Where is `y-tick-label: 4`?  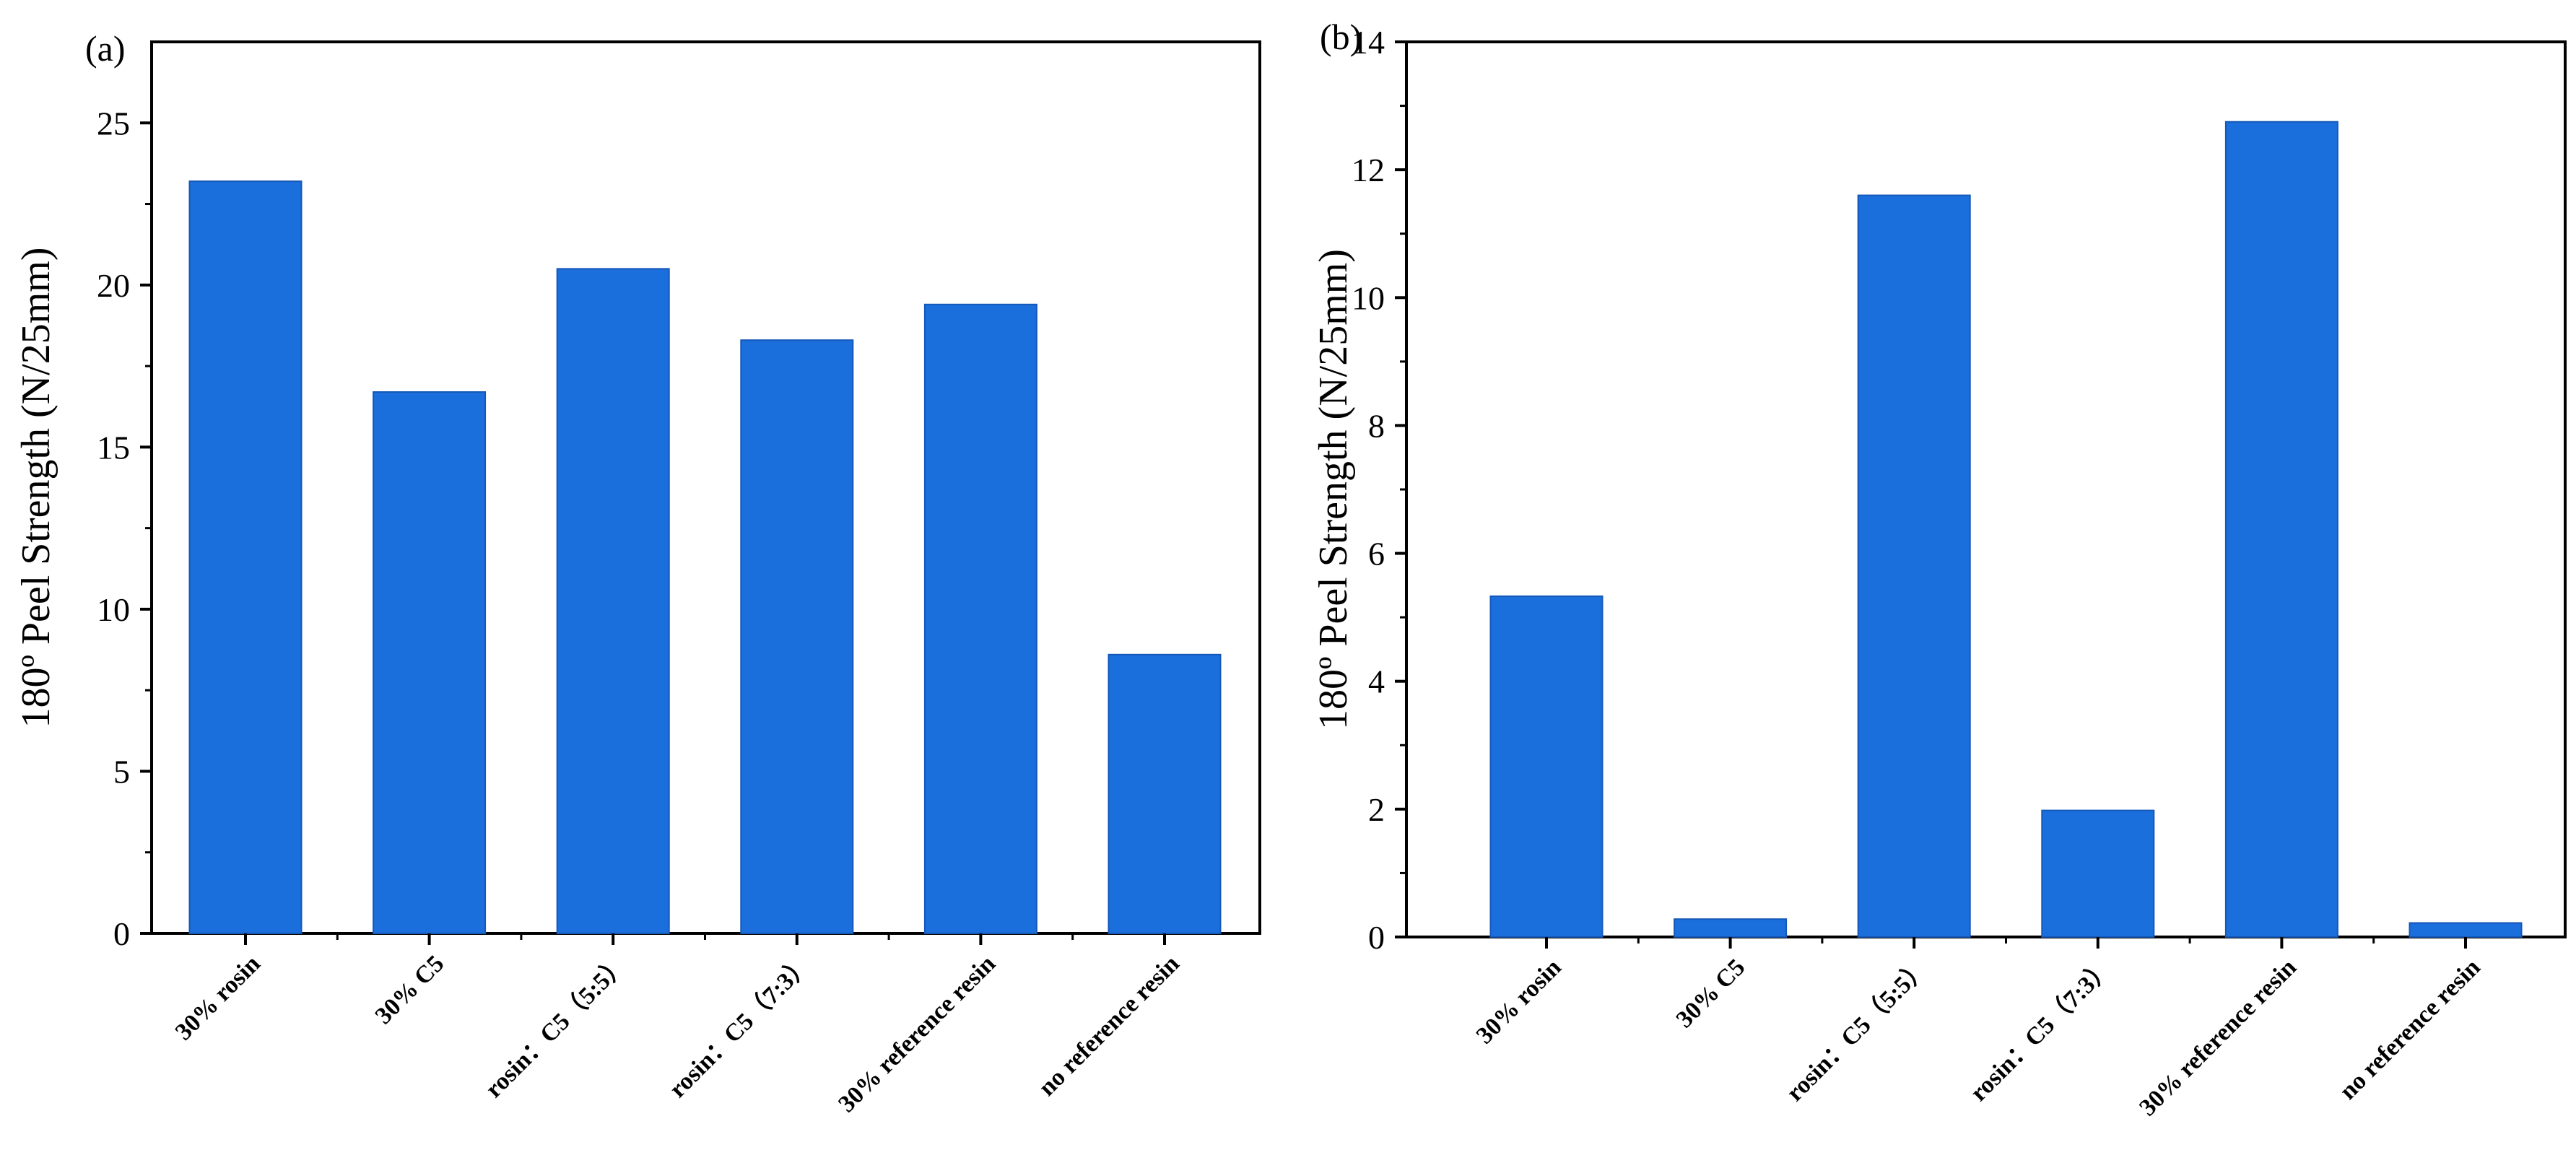 y-tick-label: 4 is located at coordinates (1376, 681).